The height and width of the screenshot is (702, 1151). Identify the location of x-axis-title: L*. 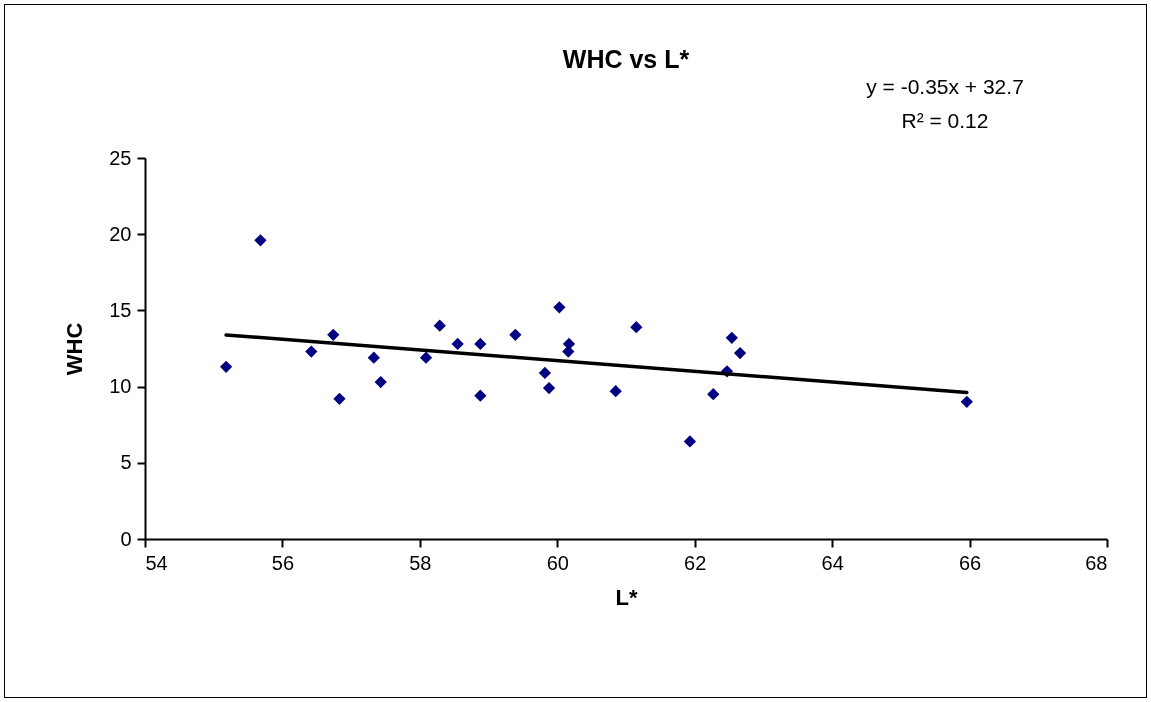
(626, 597).